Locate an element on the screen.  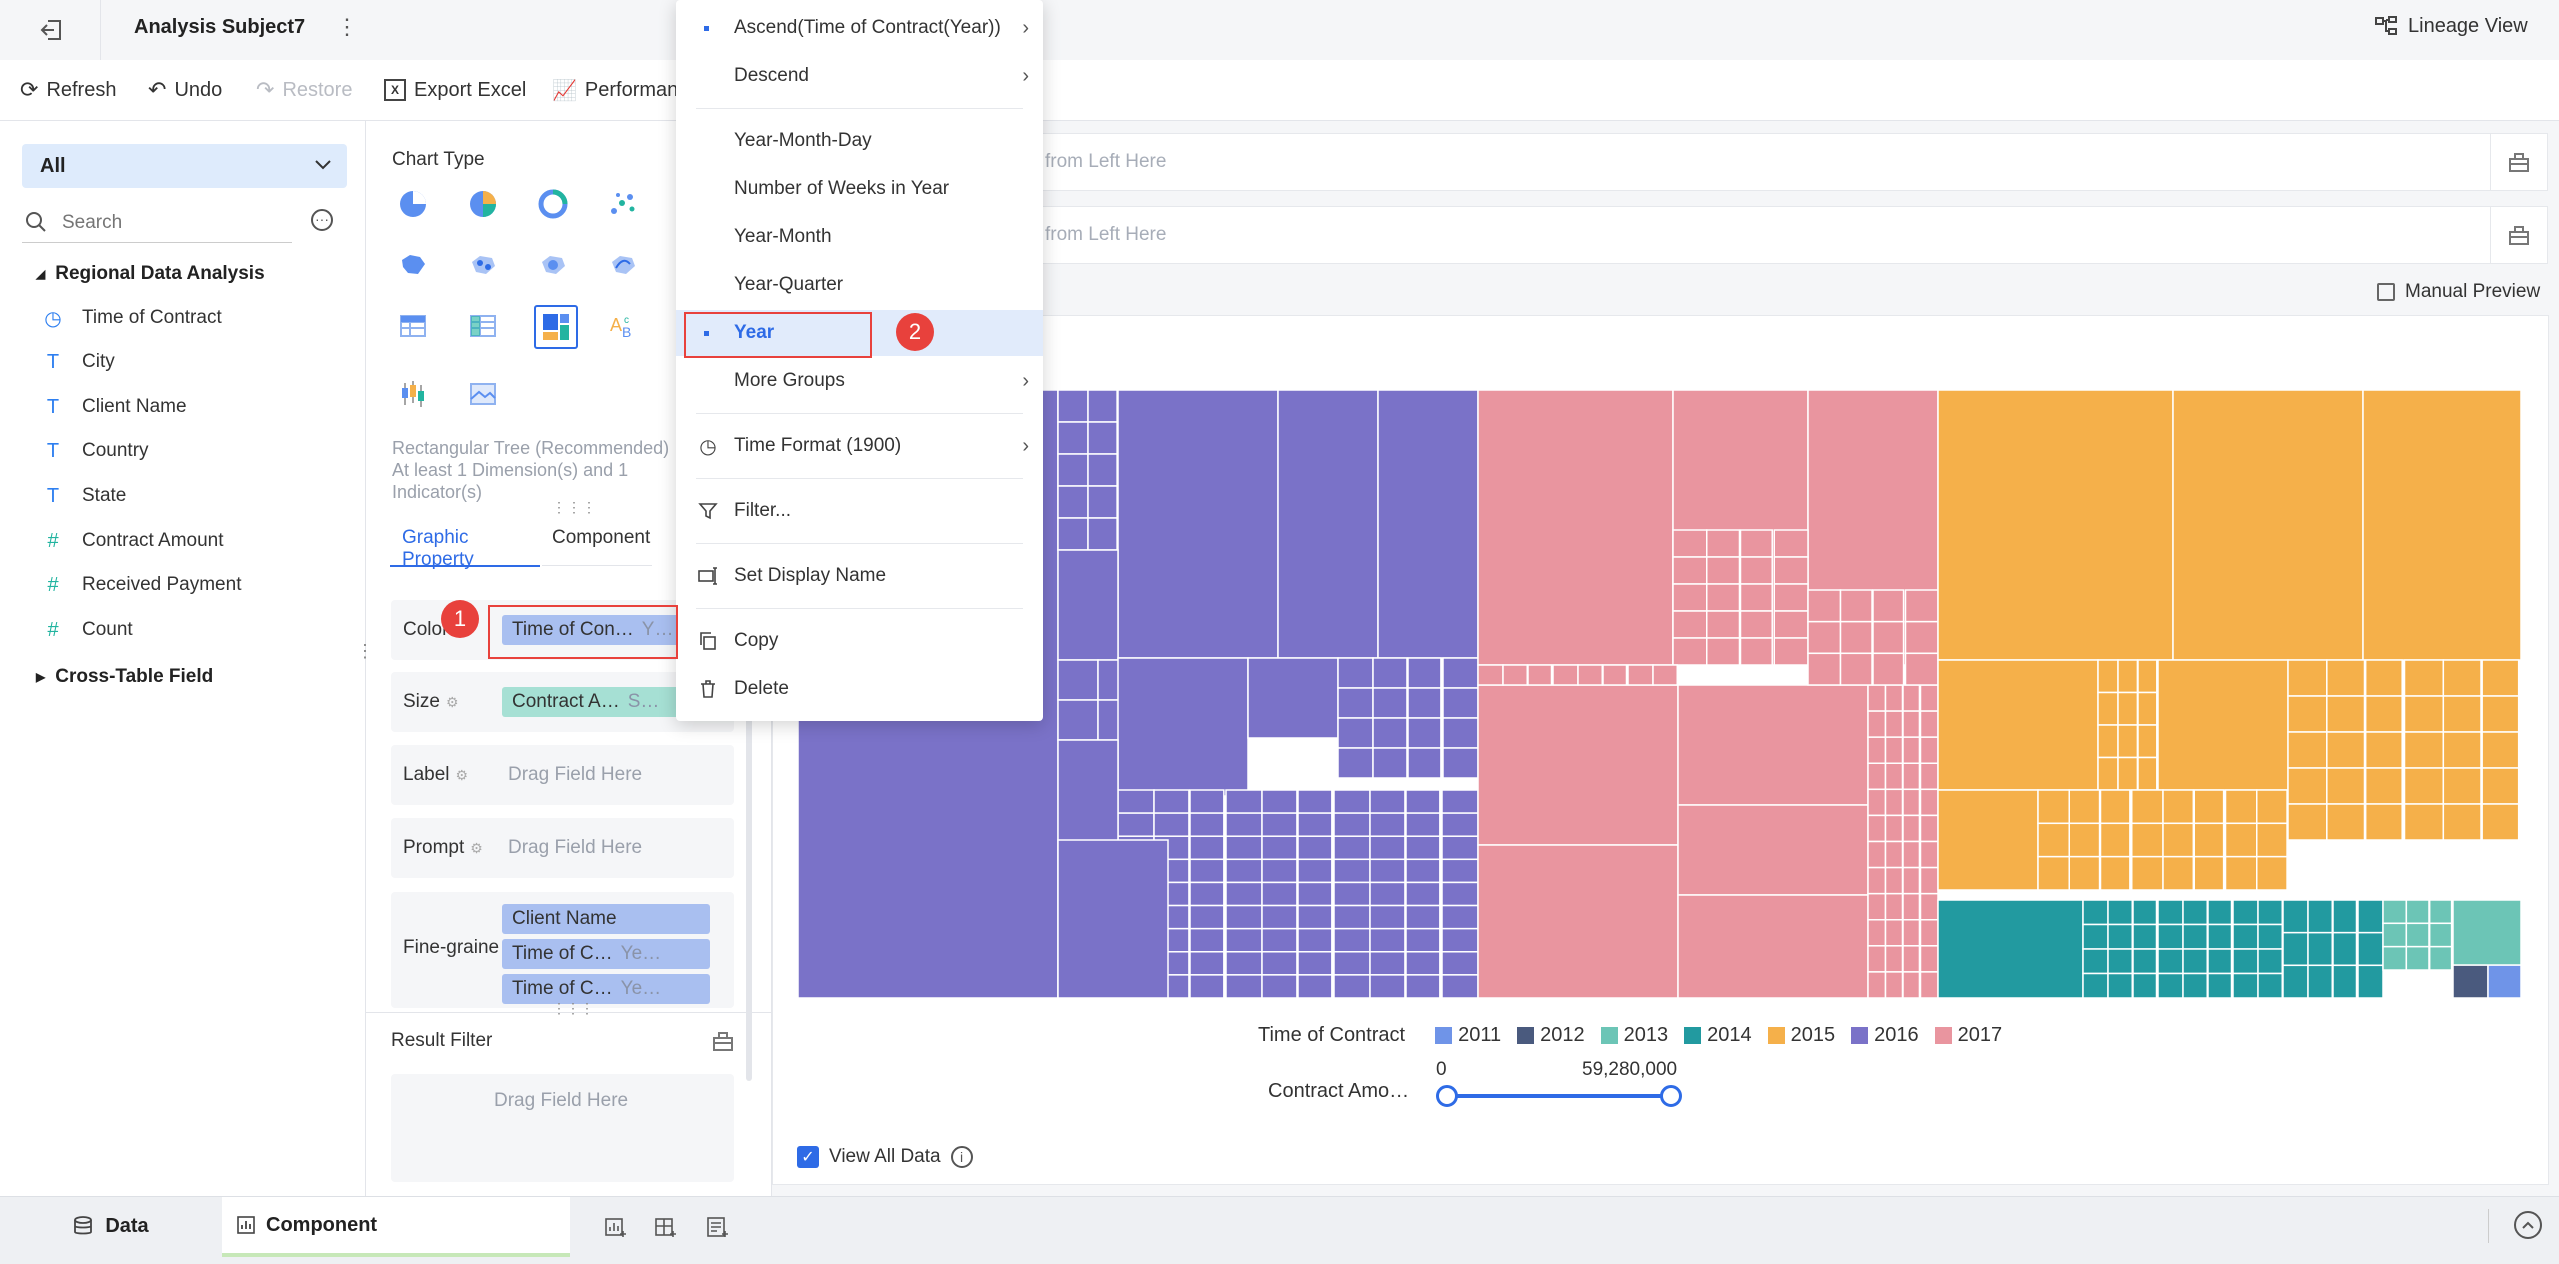
performance-button: 📈 Performanc is located at coordinates (620, 90).